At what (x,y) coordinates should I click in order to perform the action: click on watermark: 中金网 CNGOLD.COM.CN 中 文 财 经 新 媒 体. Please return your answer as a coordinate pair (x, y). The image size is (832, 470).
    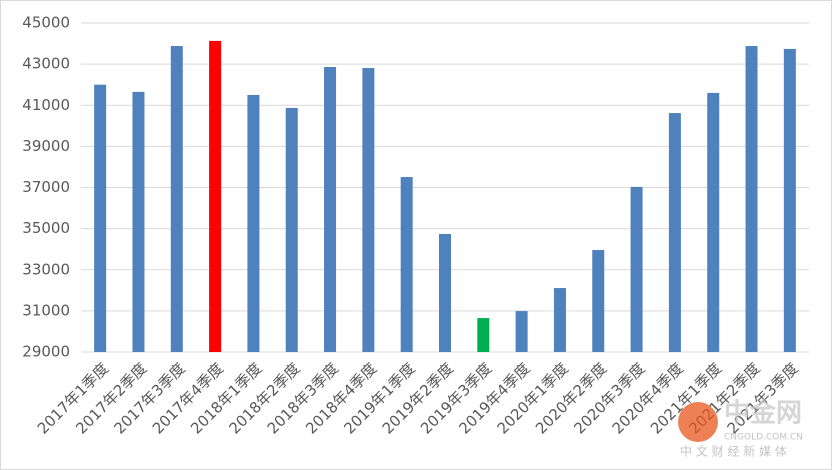
    Looking at the image, I should click on (740, 428).